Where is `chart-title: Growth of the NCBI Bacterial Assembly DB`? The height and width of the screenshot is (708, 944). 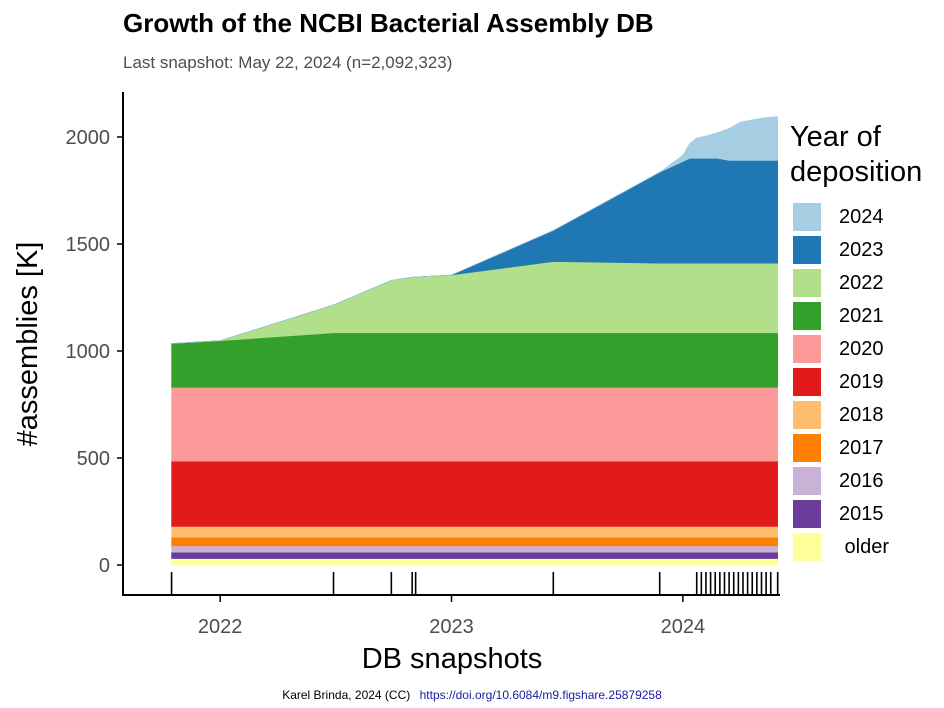
chart-title: Growth of the NCBI Bacterial Assembly DB is located at coordinates (388, 23).